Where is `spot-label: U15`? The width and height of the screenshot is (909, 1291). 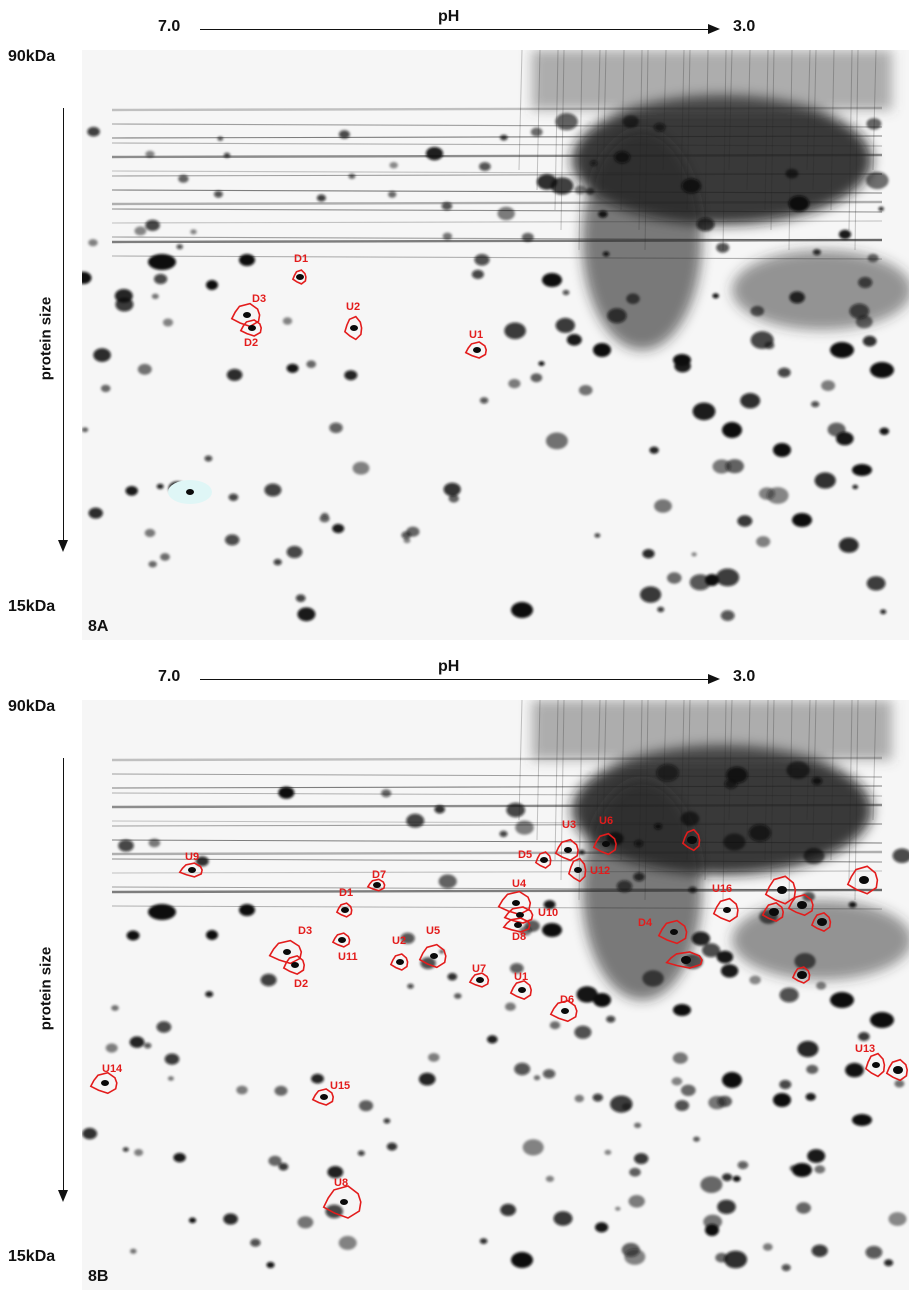 spot-label: U15 is located at coordinates (340, 1086).